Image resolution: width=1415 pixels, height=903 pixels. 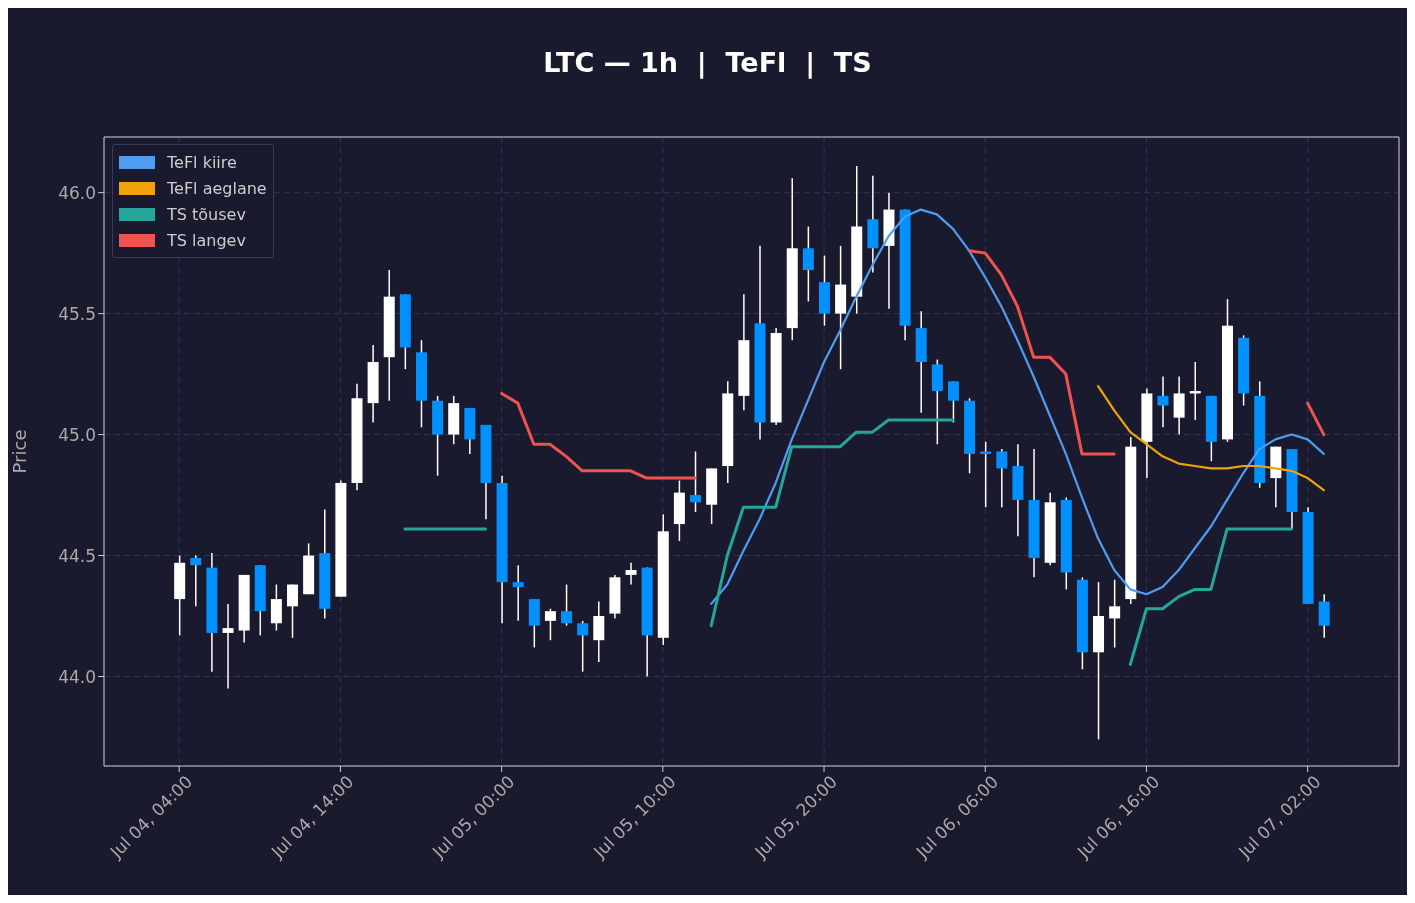 I want to click on legend-label: TS langev, so click(x=206, y=240).